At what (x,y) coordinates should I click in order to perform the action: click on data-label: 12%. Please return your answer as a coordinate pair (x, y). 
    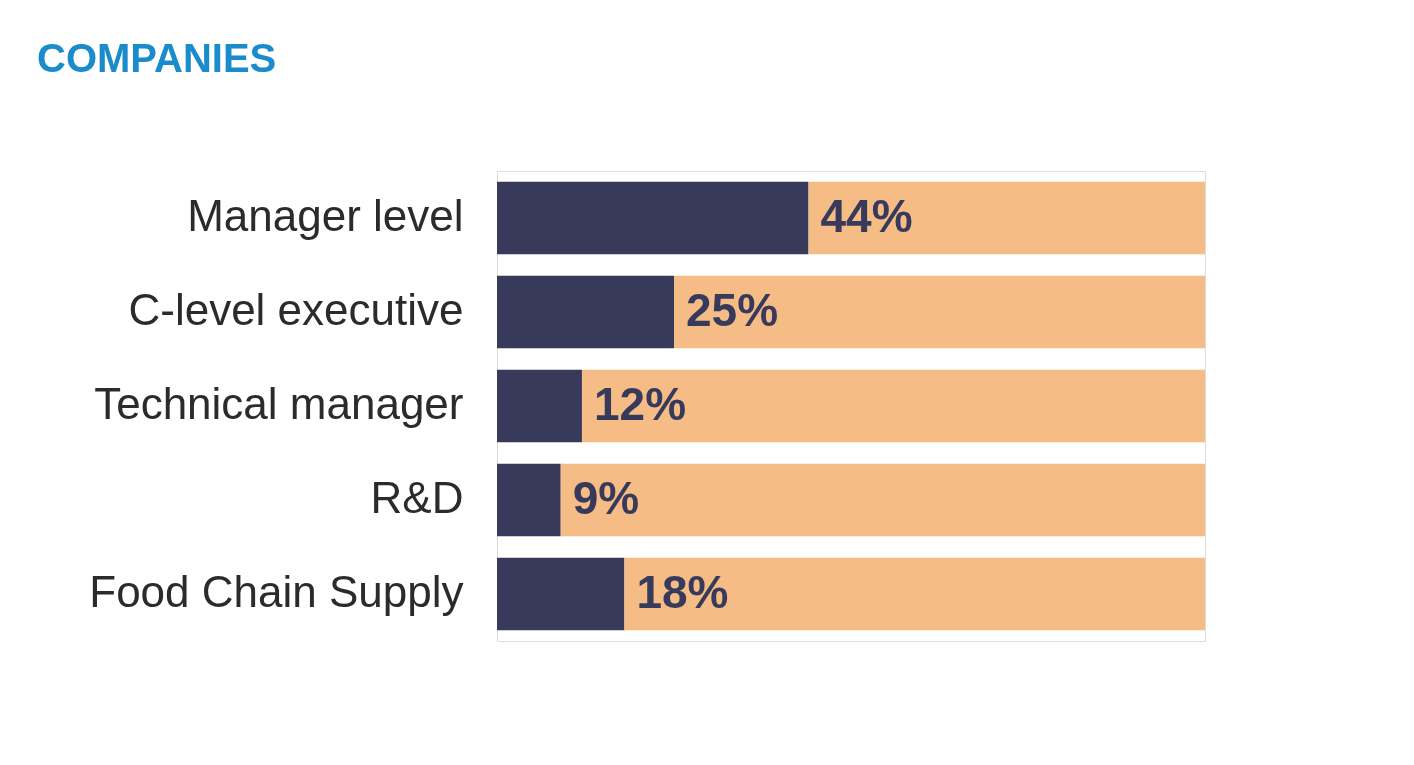
    Looking at the image, I should click on (640, 404).